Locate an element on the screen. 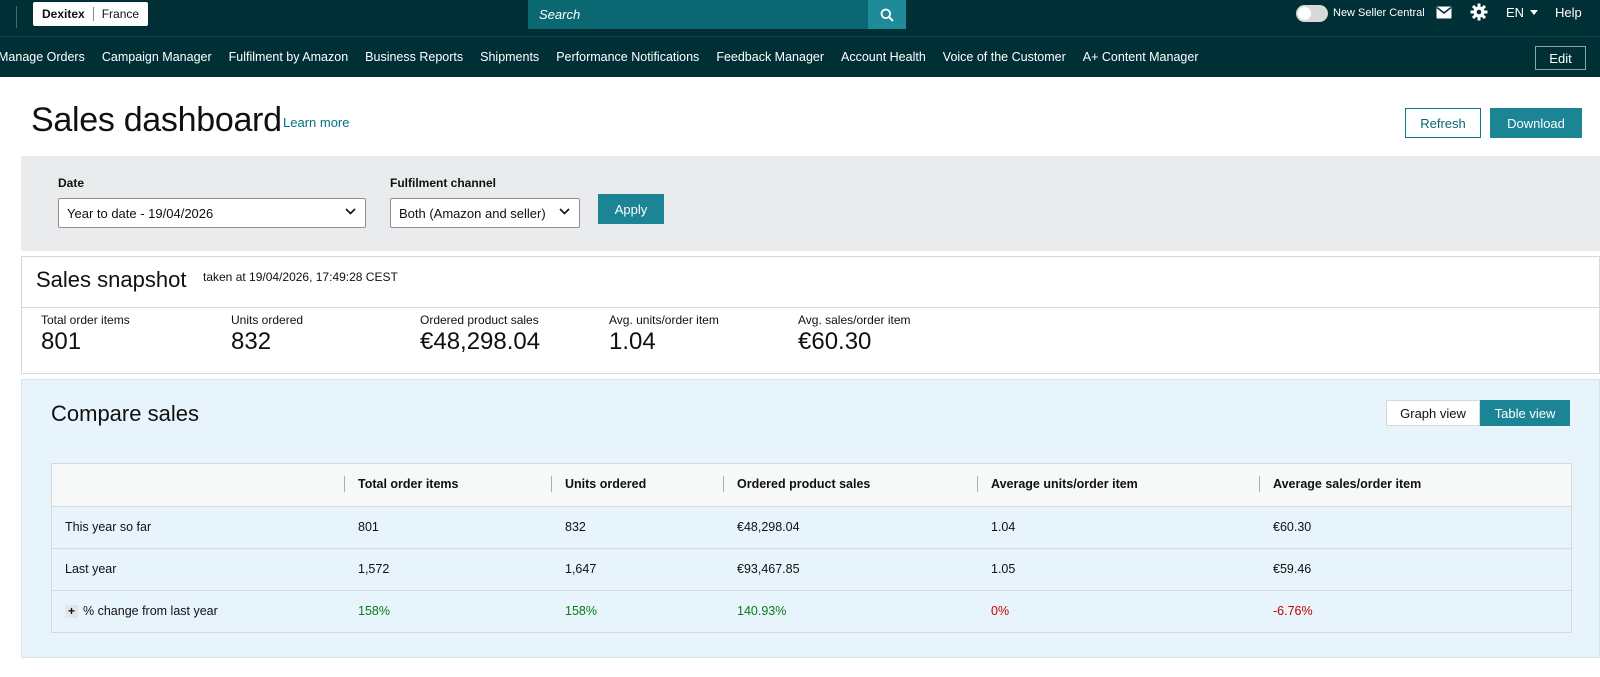  nav-item-a-plus-content-manager: A+ Content Manager is located at coordinates (1140, 57).